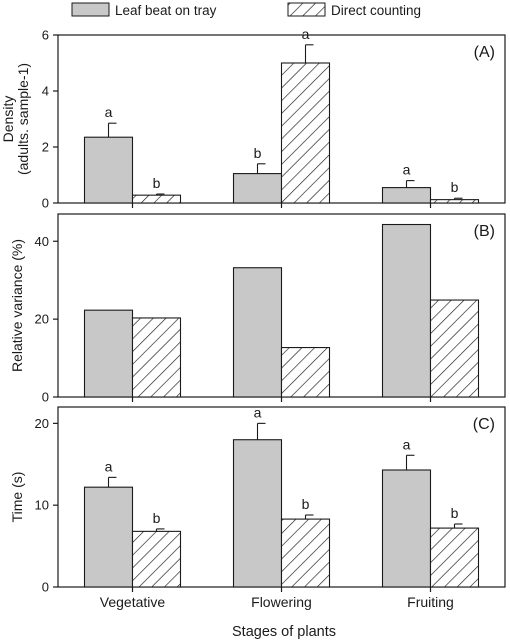 This screenshot has height=641, width=510. I want to click on panel-tag: (A), so click(484, 52).